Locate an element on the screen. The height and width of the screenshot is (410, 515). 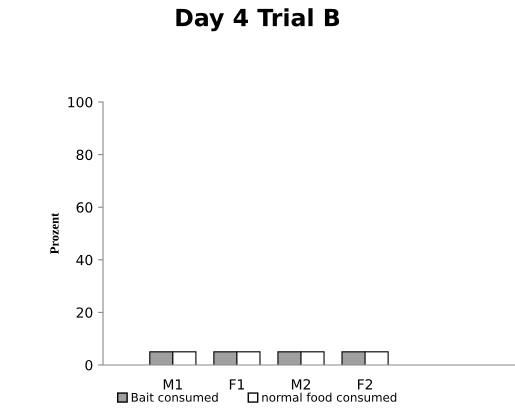
y-tick-label: 0 is located at coordinates (88, 365).